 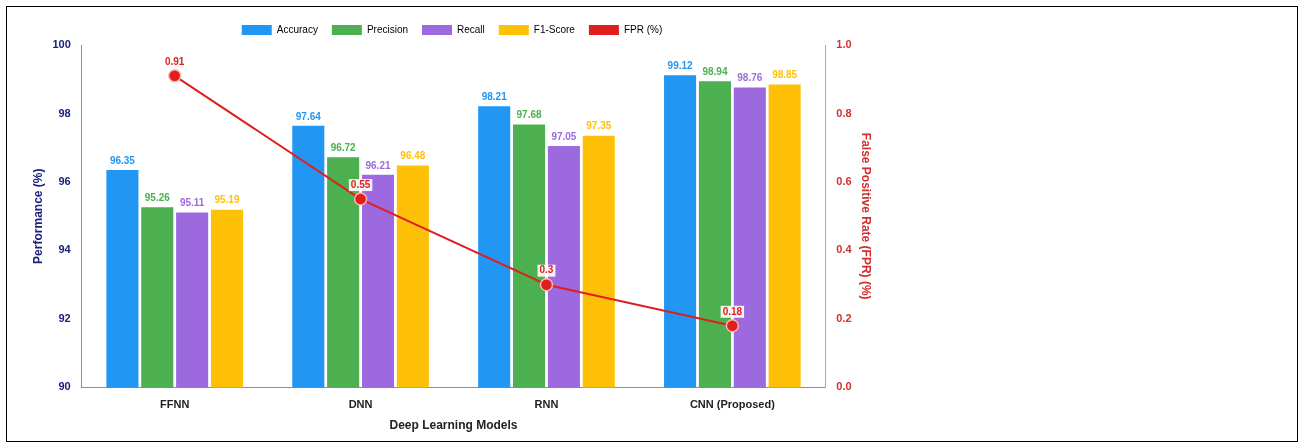 I want to click on y-tick-label: 98, so click(x=64, y=112).